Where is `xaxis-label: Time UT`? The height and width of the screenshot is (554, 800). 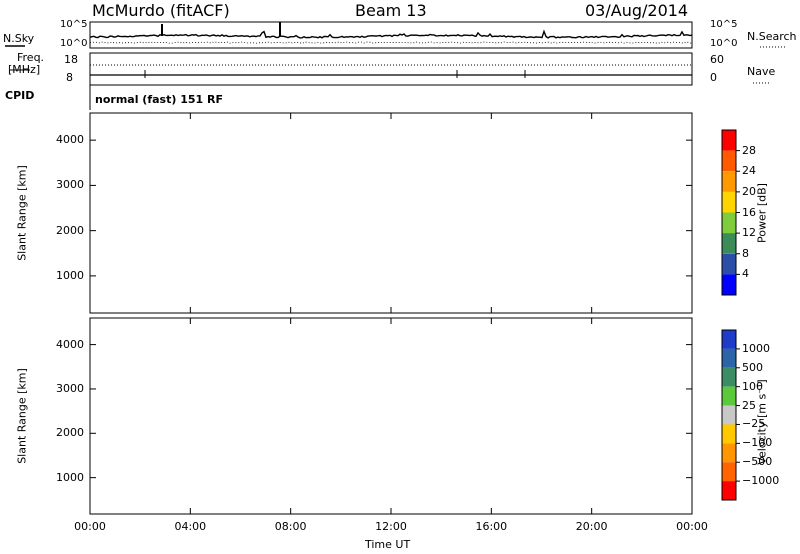 xaxis-label: Time UT is located at coordinates (388, 544).